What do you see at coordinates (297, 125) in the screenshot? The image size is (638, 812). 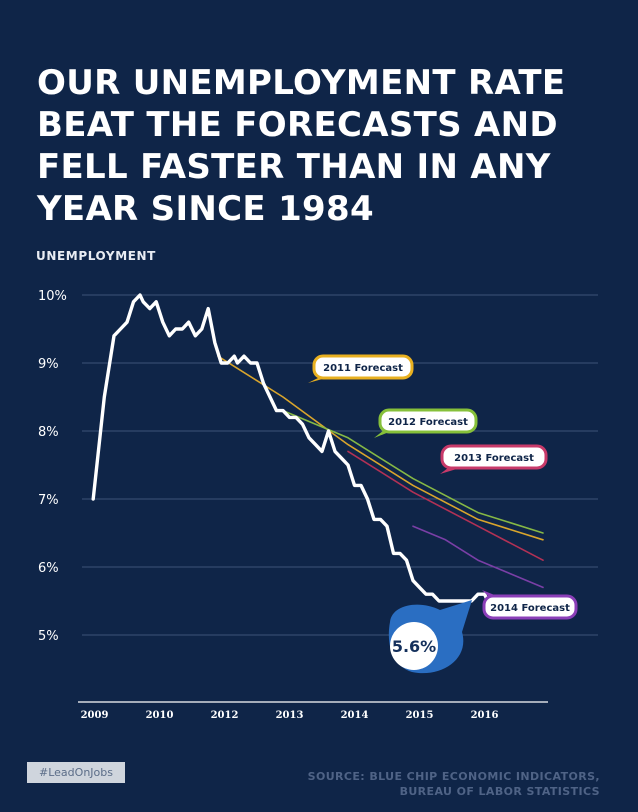 I see `headline-line: BEAT THE FORECASTS AND` at bounding box center [297, 125].